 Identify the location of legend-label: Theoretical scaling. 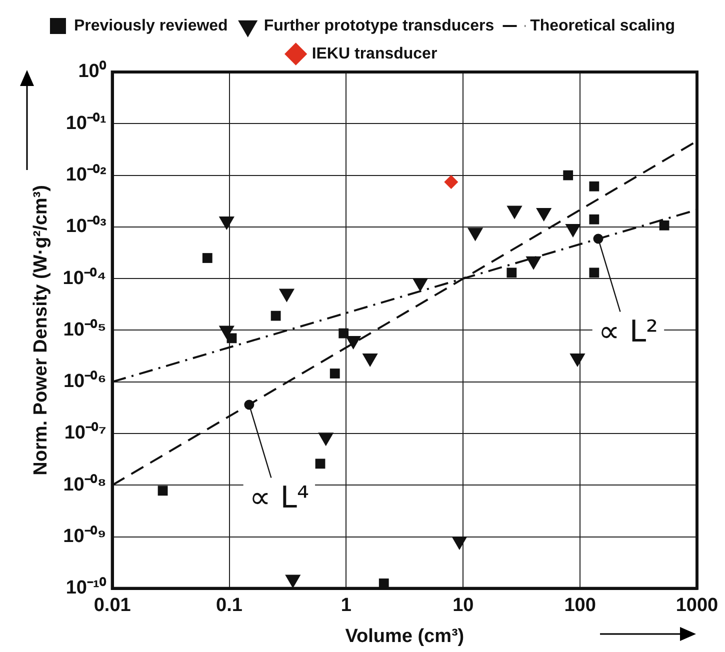
(603, 25).